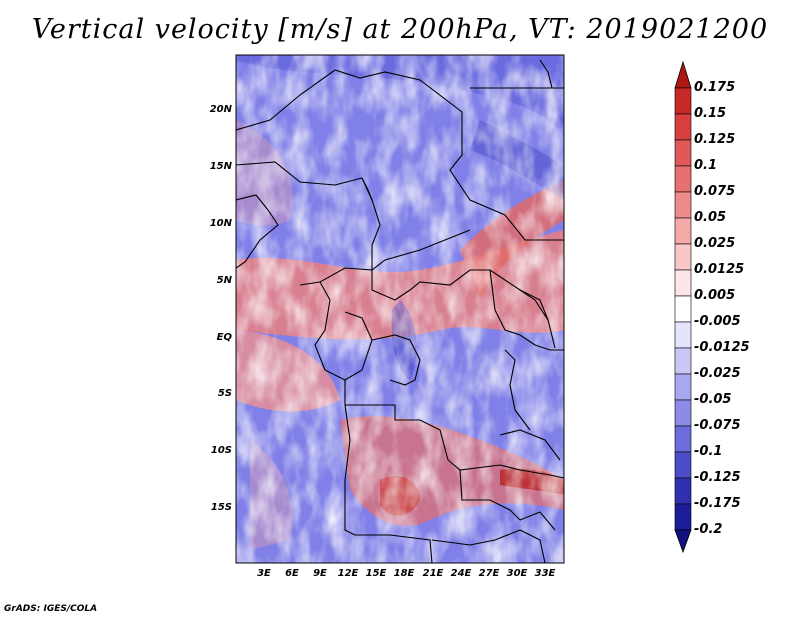 The height and width of the screenshot is (622, 800). Describe the element at coordinates (489, 573) in the screenshot. I see `lon-tick-label: 27E` at that location.